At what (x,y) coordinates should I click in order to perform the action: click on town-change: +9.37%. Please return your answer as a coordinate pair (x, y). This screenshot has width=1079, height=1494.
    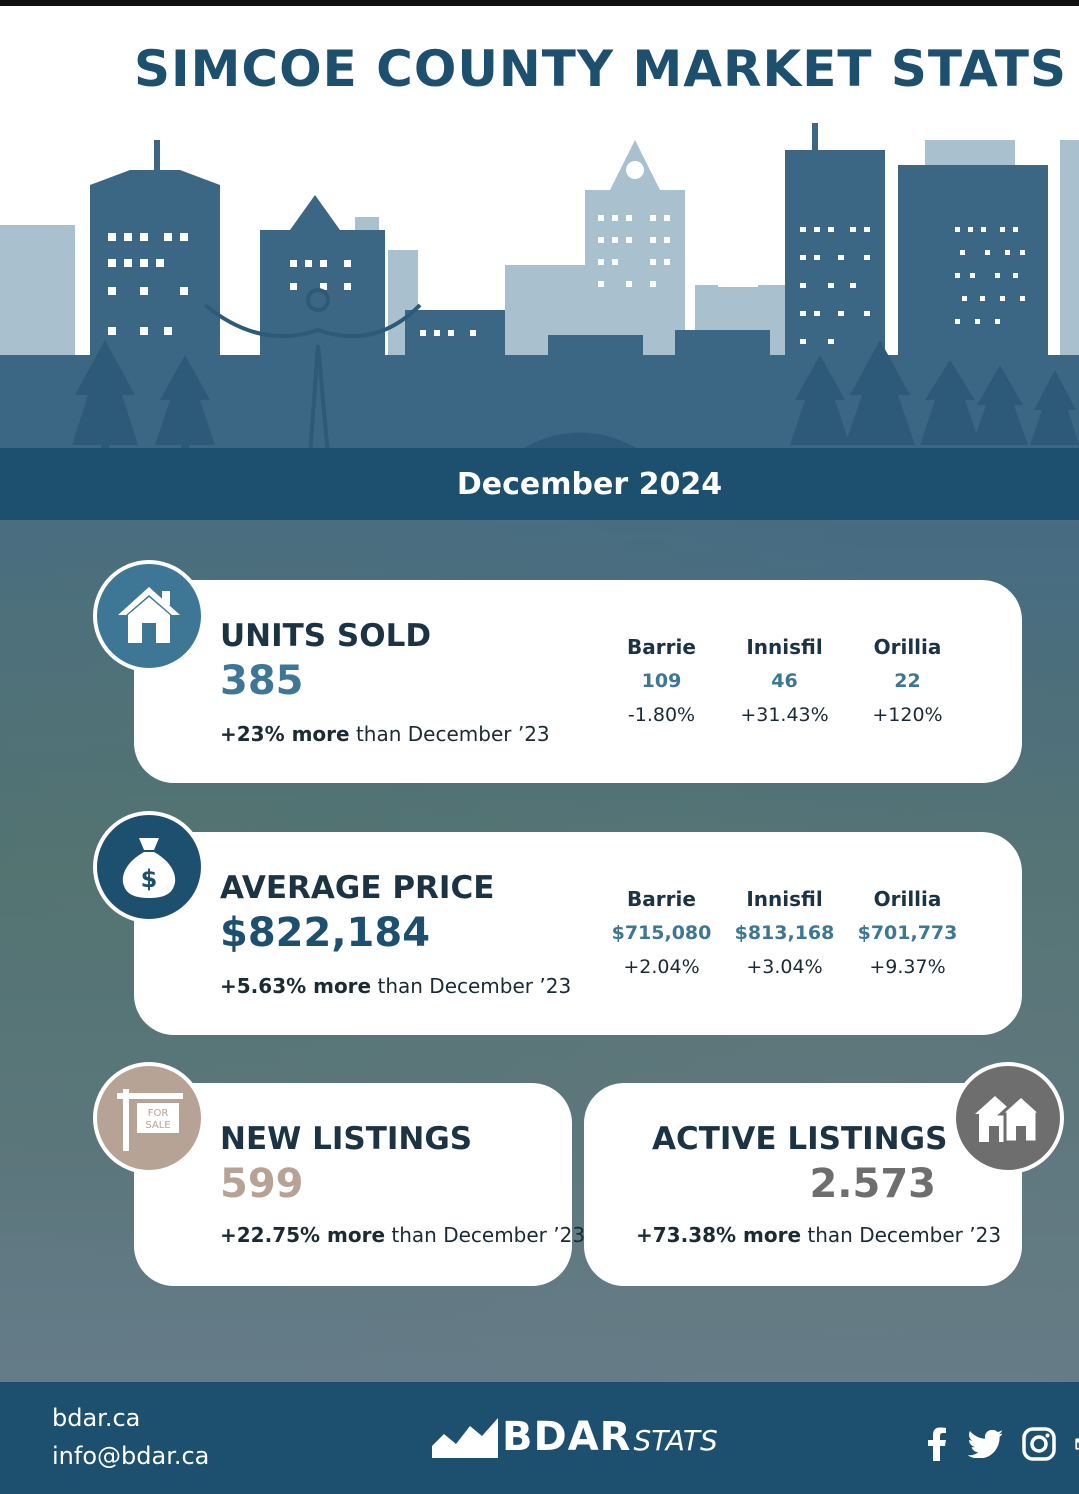
    Looking at the image, I should click on (907, 967).